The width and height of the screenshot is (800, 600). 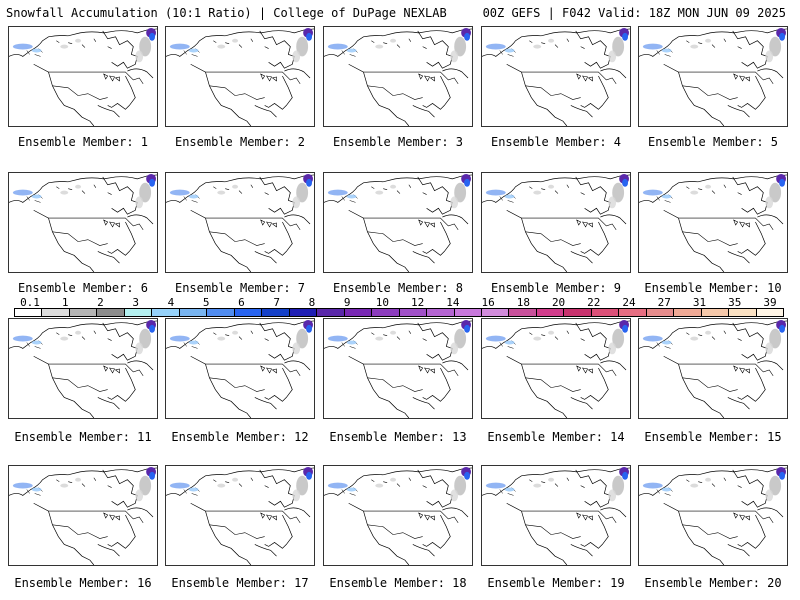 I want to click on colorbar-tick-label: 14, so click(x=453, y=302).